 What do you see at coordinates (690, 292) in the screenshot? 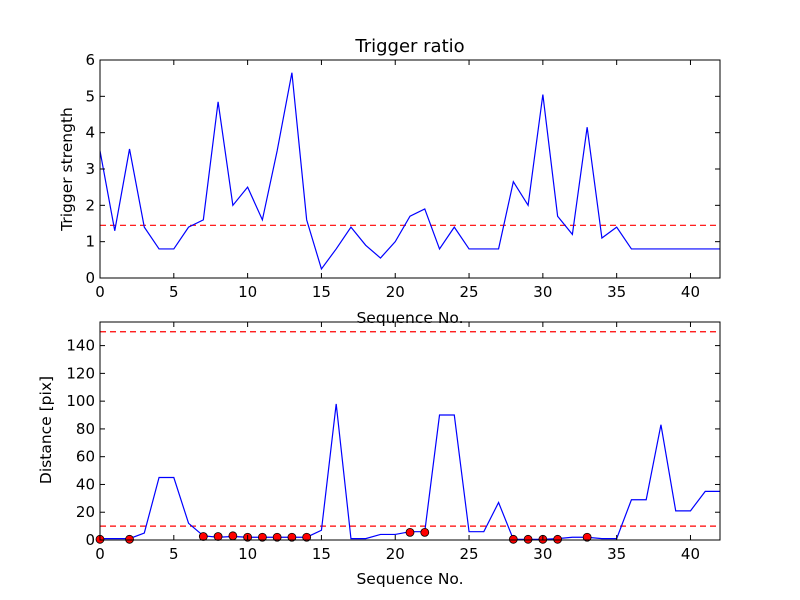
I see `trigger-ratio-x-tick-label: 40` at bounding box center [690, 292].